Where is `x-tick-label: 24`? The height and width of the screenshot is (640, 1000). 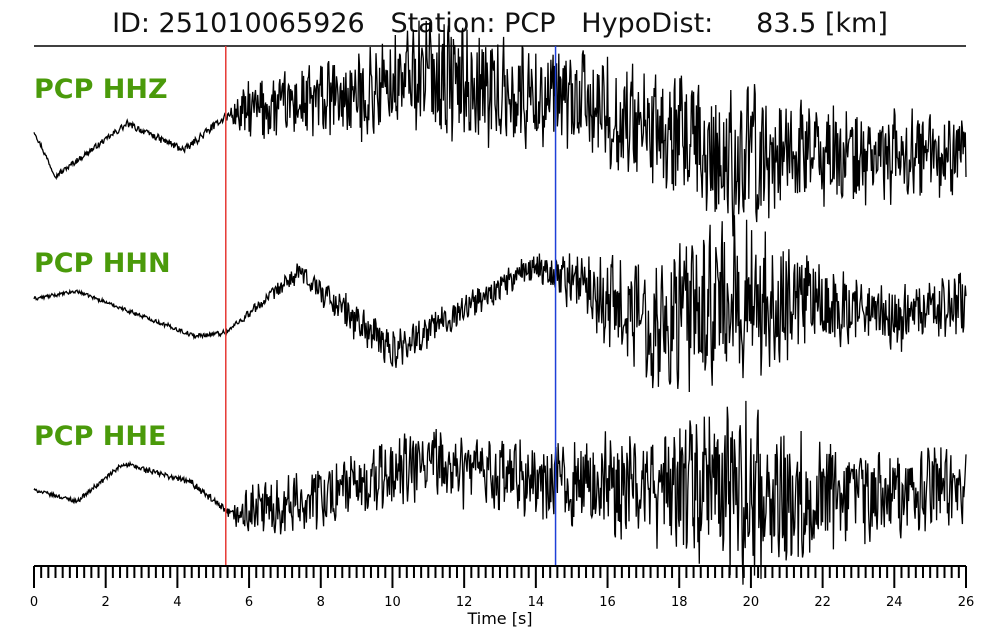
x-tick-label: 24 is located at coordinates (894, 602).